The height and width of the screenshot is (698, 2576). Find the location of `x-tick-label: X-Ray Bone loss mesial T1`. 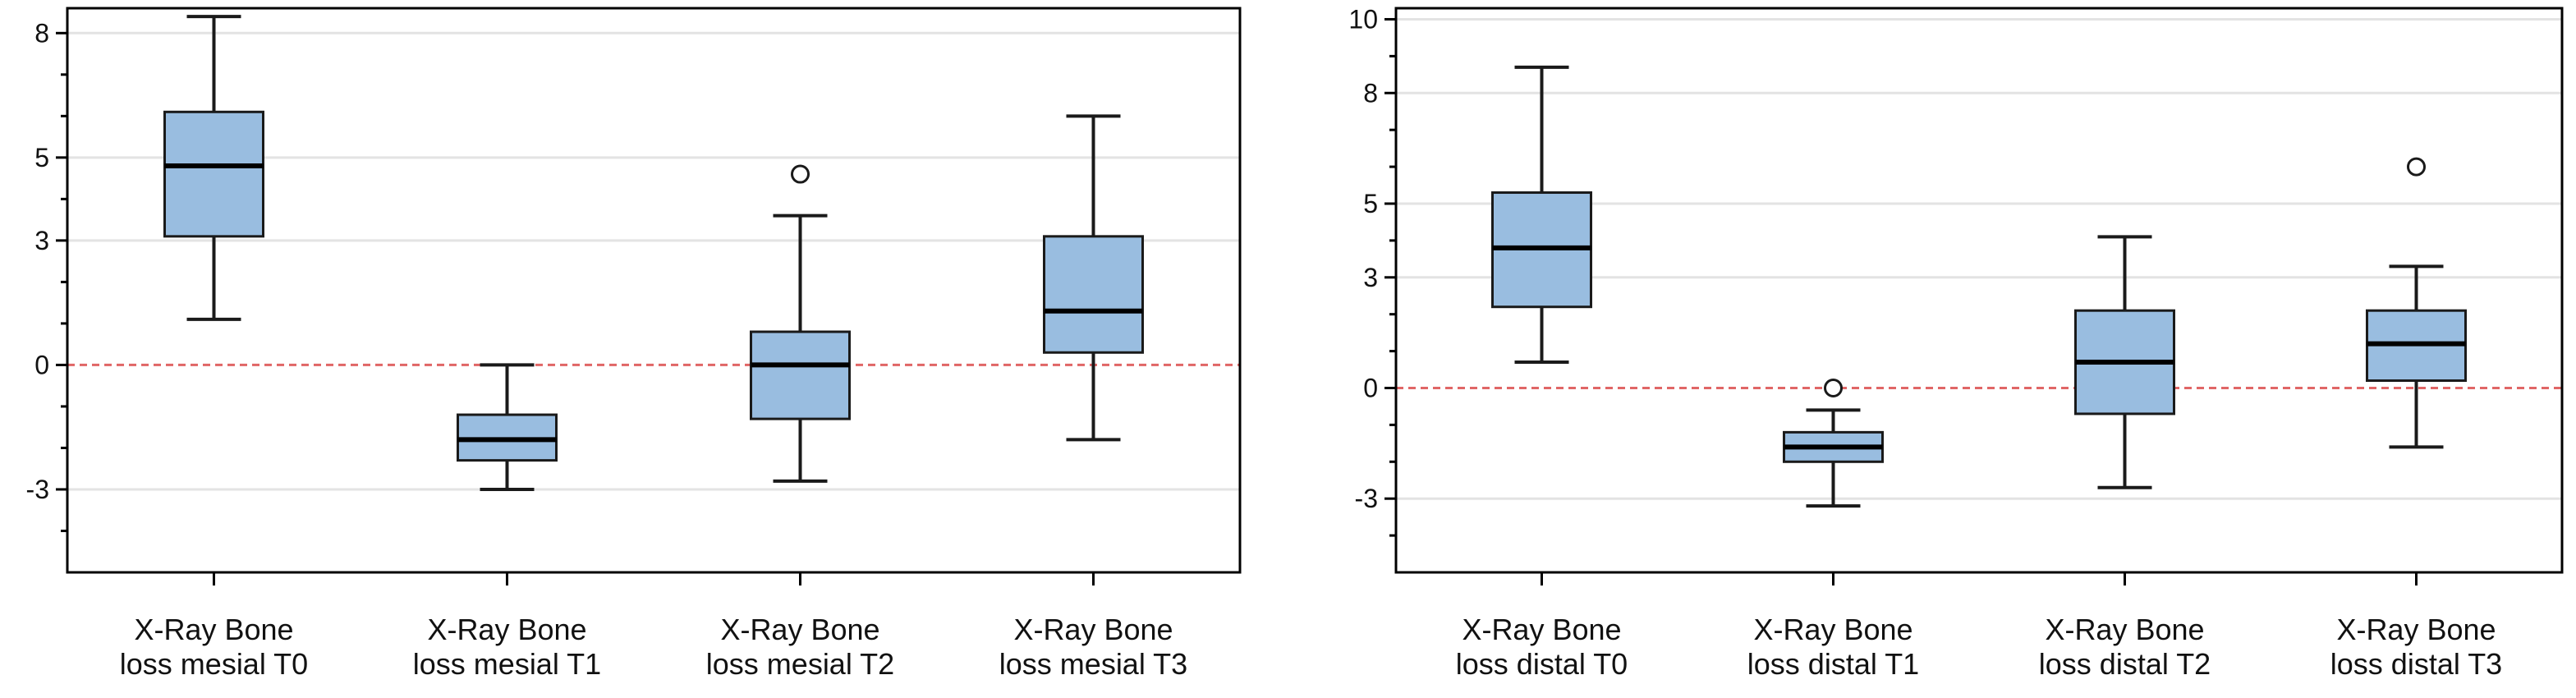

x-tick-label: X-Ray Bone loss mesial T1 is located at coordinates (507, 647).